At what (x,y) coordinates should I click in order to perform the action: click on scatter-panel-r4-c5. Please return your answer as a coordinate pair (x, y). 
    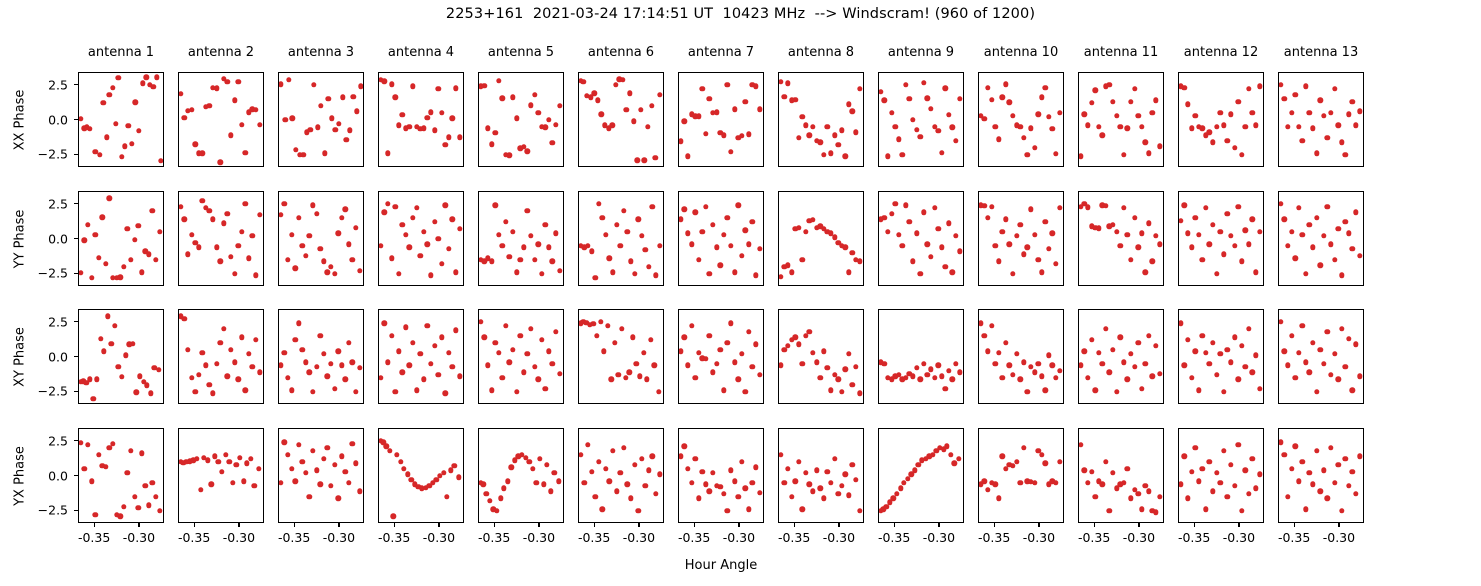
    Looking at the image, I should click on (521, 475).